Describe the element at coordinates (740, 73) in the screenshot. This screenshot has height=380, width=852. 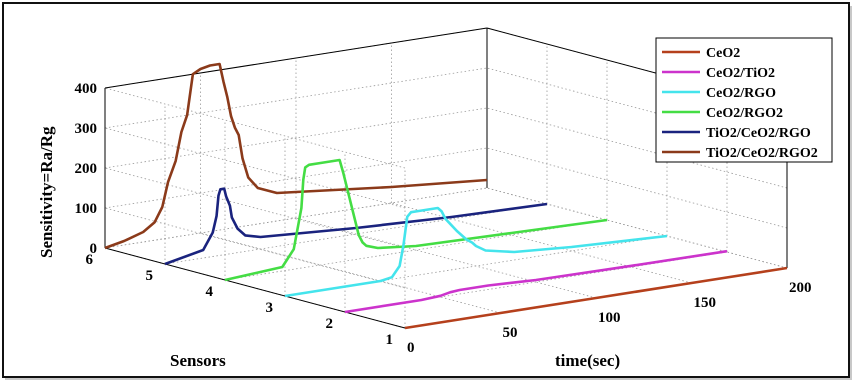
I see `legend-label: CeO2/TiO2` at that location.